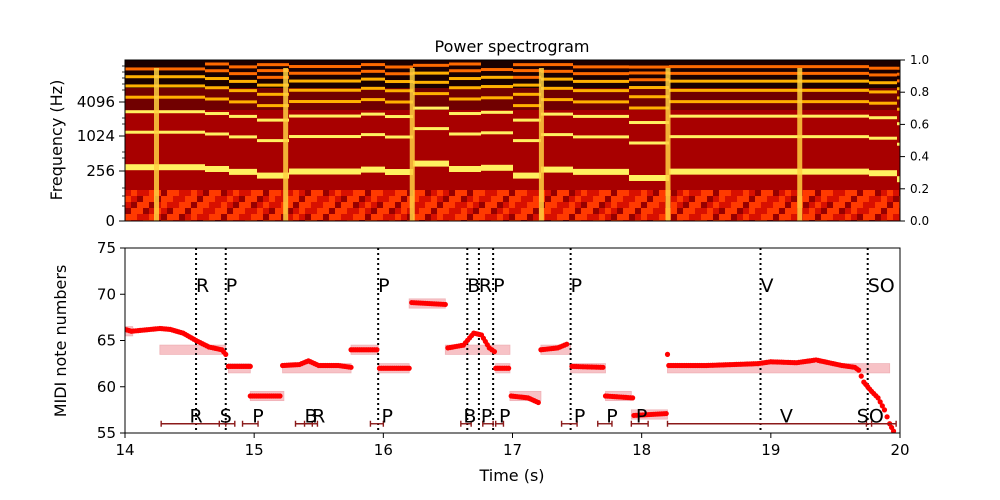 Image resolution: width=1000 pixels, height=500 pixels. I want to click on spectrogram-onset-column, so click(541, 144).